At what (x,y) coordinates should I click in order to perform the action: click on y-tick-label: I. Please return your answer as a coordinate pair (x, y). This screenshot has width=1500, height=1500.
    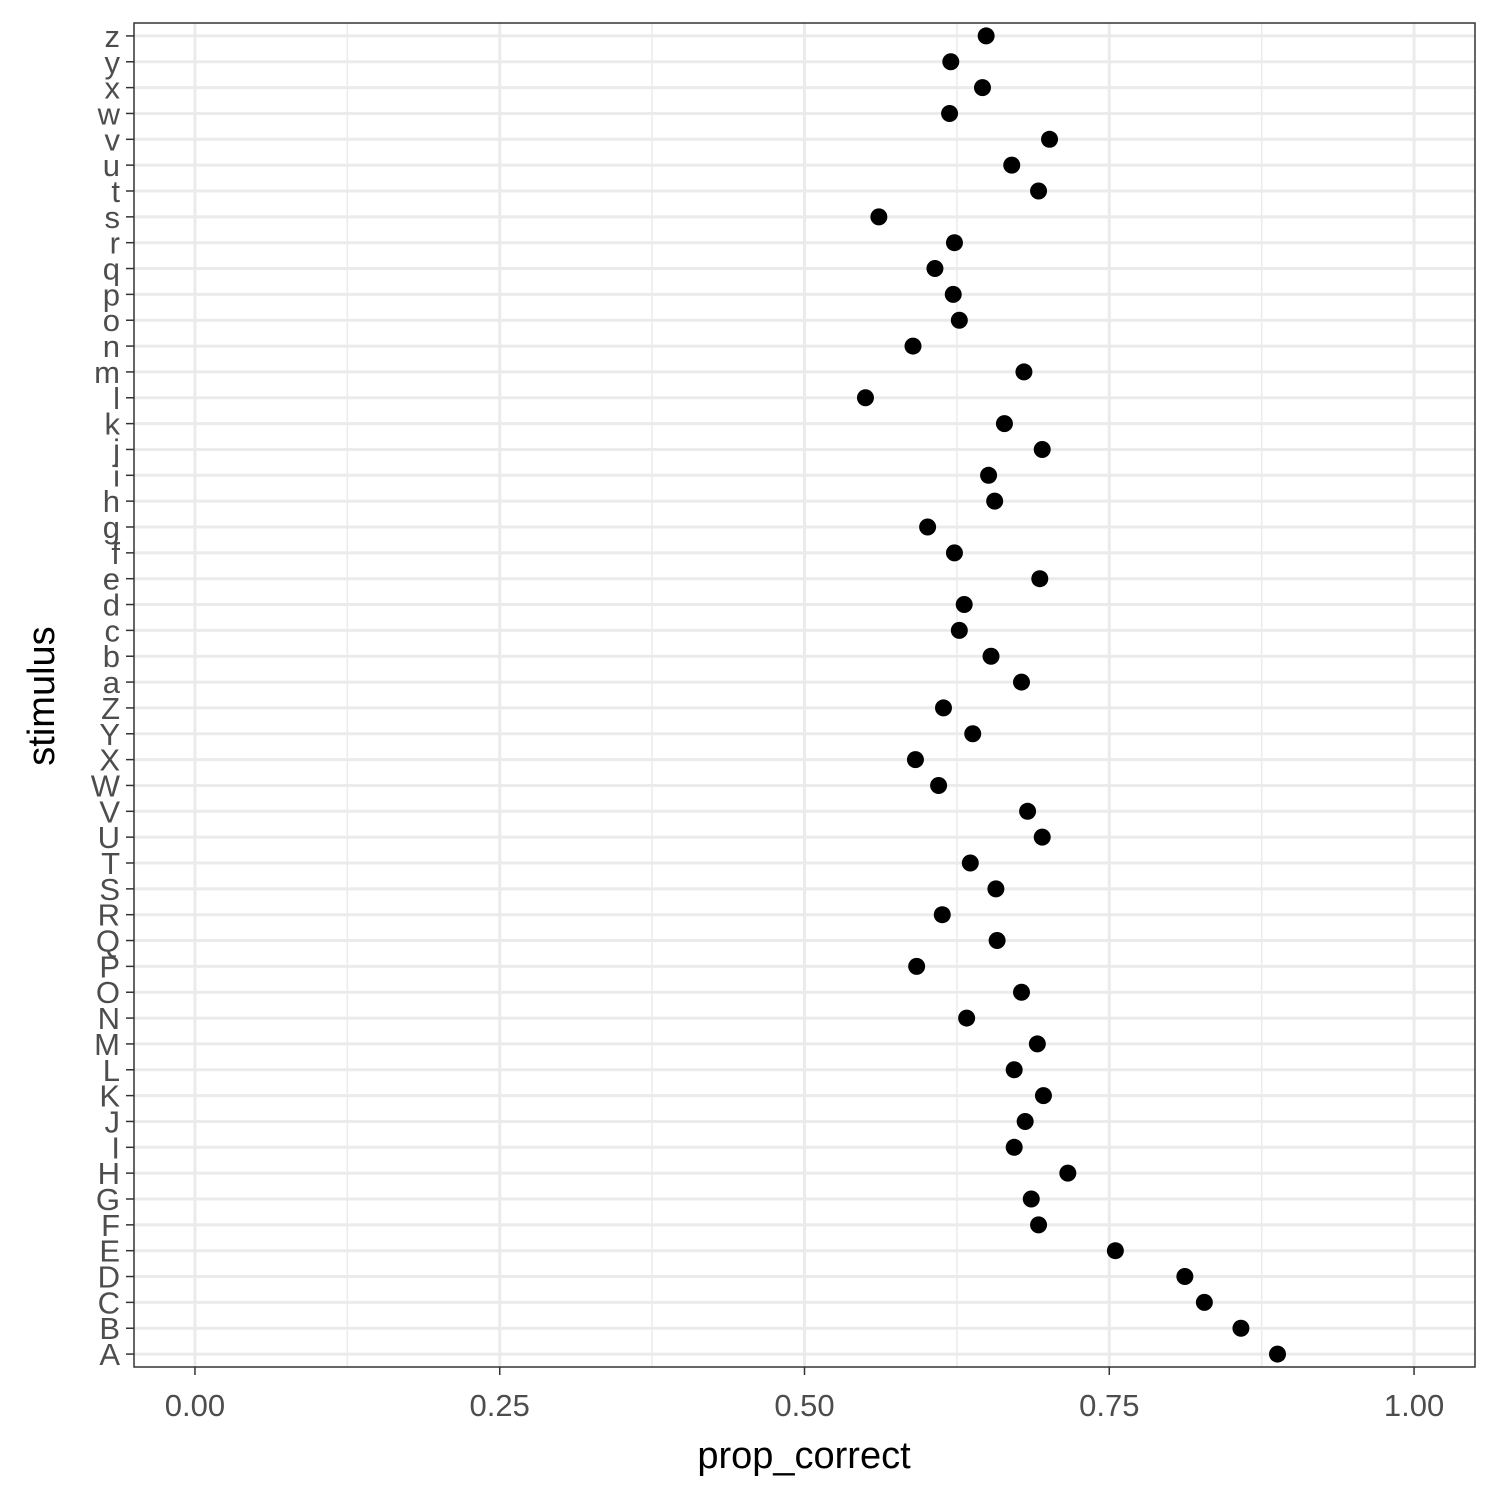
    Looking at the image, I should click on (115, 1147).